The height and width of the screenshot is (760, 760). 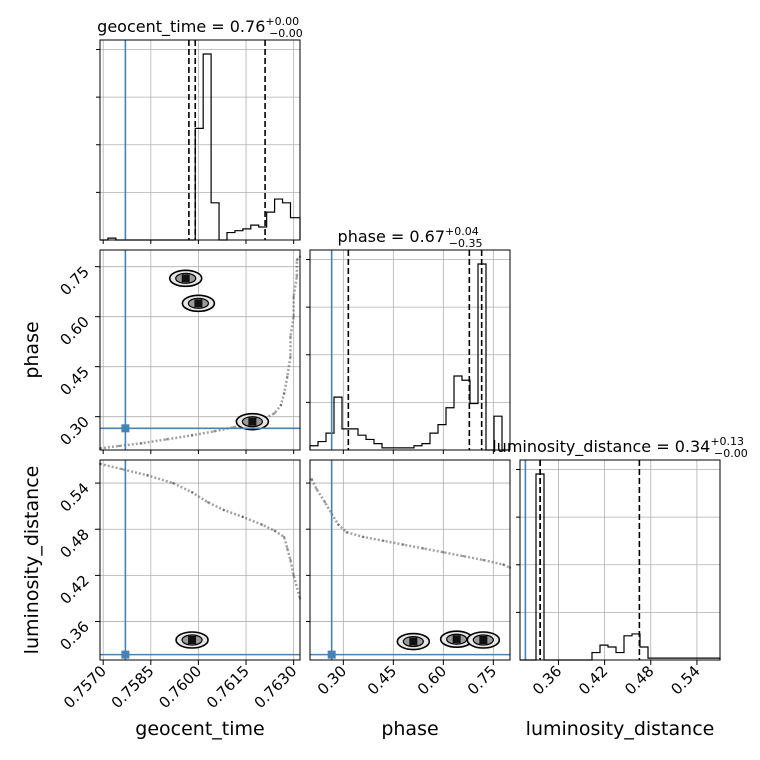 What do you see at coordinates (620, 447) in the screenshot?
I see `title-luminosity_distance: luminosity_distance = 0.34+0.13 −0.00` at bounding box center [620, 447].